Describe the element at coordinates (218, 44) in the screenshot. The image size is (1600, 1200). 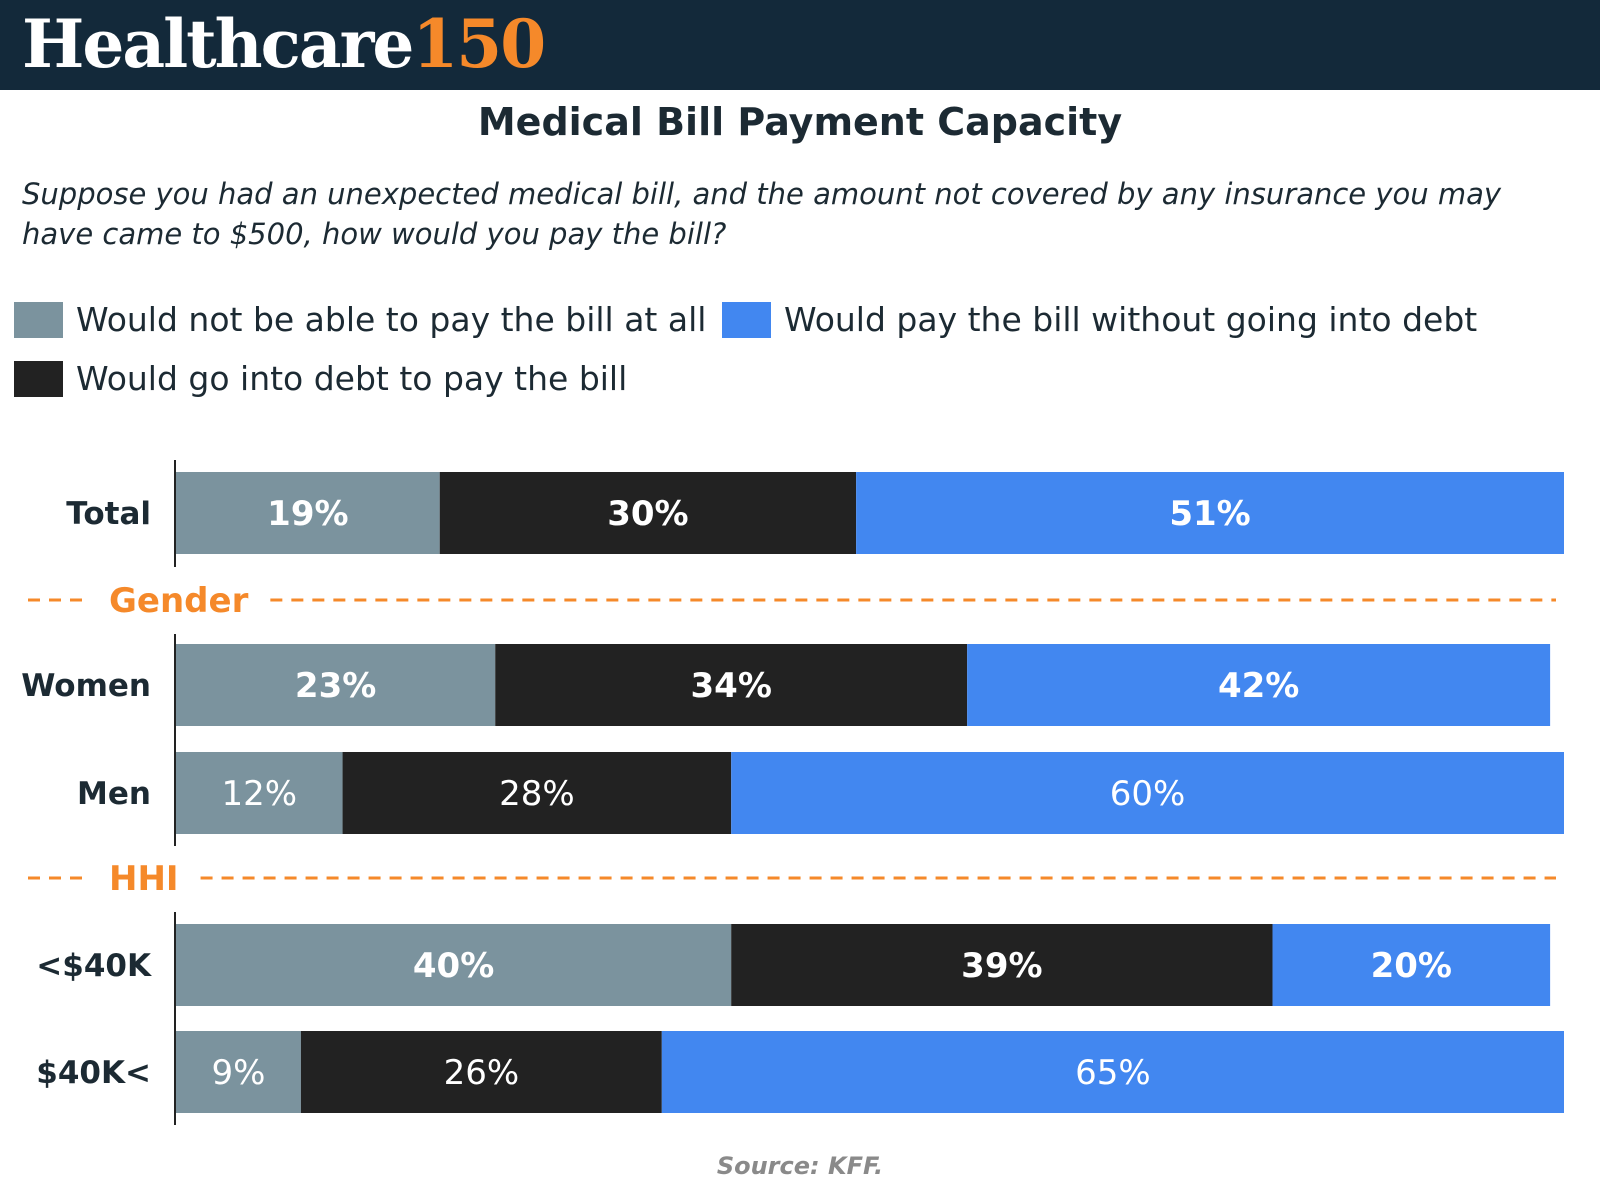
I see `brand-name: Healthcare` at that location.